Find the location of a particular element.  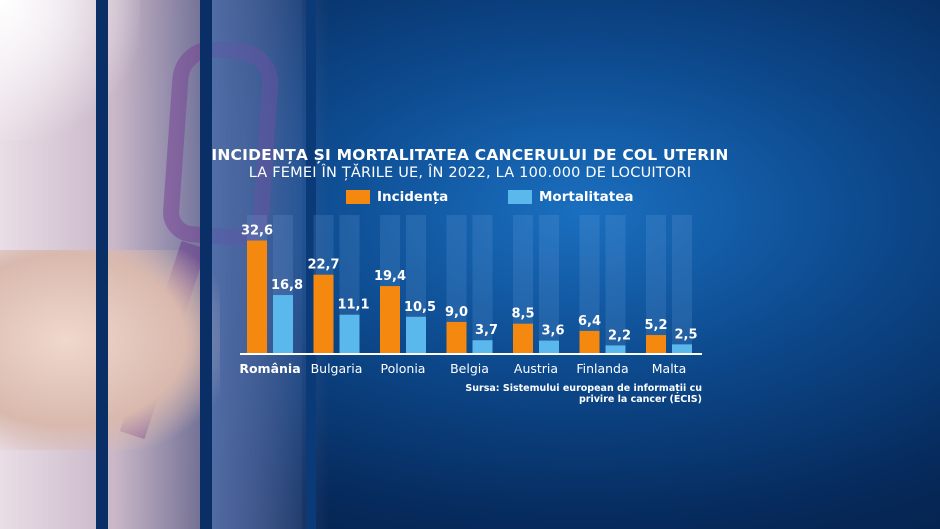

data-label: 32,6 is located at coordinates (257, 231).